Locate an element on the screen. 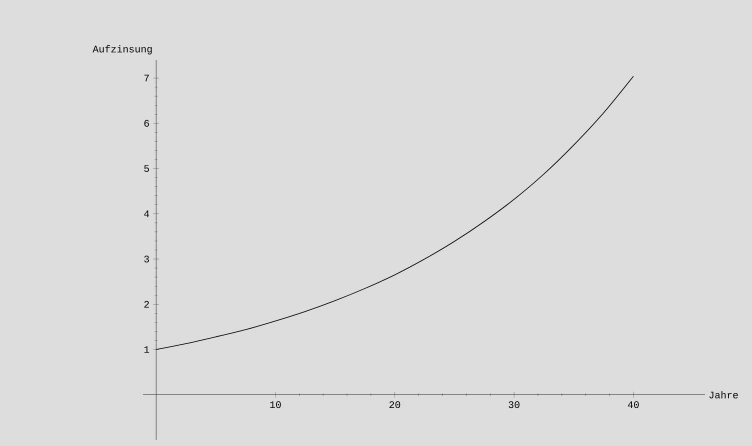 The height and width of the screenshot is (446, 752). y-tick-label: 2 is located at coordinates (146, 304).